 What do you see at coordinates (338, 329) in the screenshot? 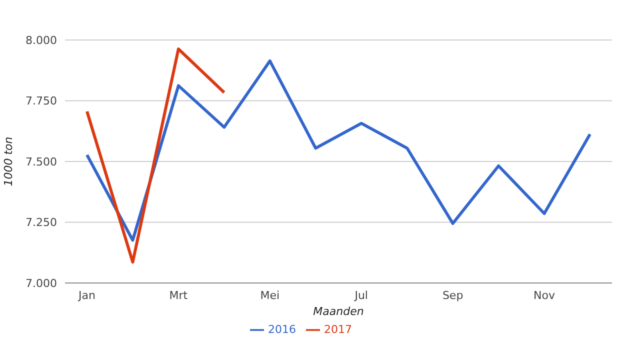
I see `legend-label: 2017` at bounding box center [338, 329].